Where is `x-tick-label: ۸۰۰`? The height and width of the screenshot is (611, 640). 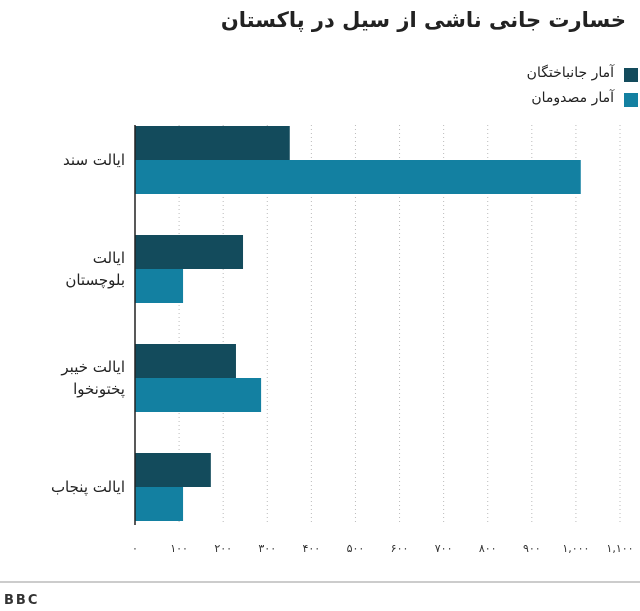
x-tick-label: ۸۰۰ is located at coordinates (488, 548).